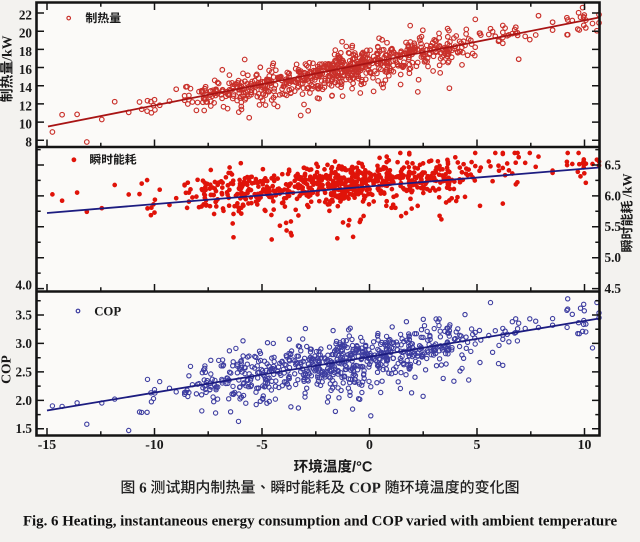 This screenshot has width=640, height=542. What do you see at coordinates (28, 142) in the screenshot?
I see `svg-text: 8` at bounding box center [28, 142].